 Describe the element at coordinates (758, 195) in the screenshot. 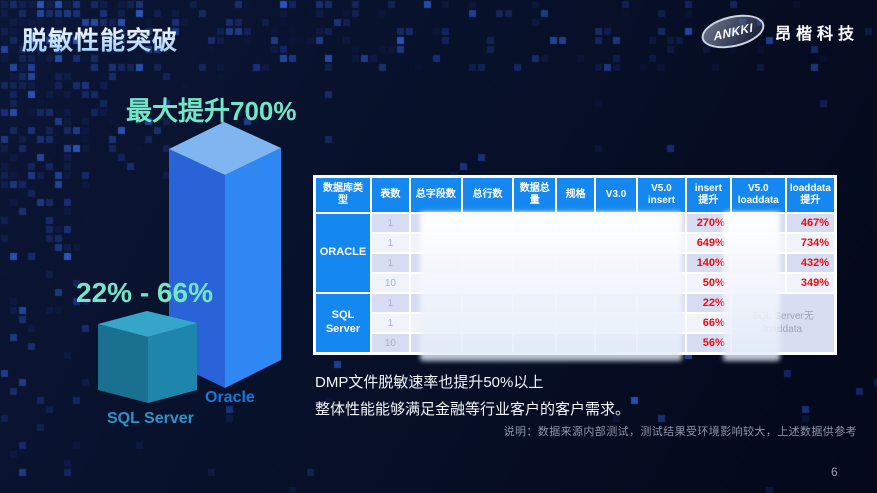

I see `table-header-cell: V5.0 loaddata` at that location.